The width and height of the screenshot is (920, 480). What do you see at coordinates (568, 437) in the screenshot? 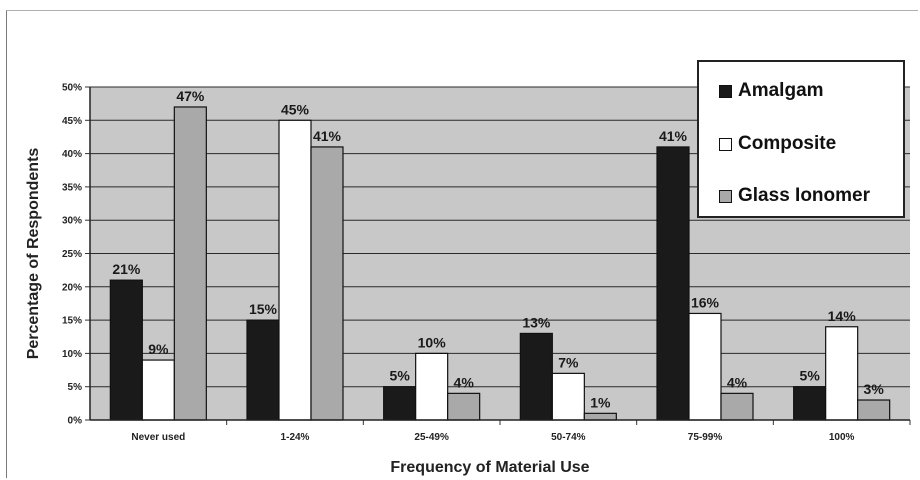
I see `x-tick-label: 50-74%` at bounding box center [568, 437].